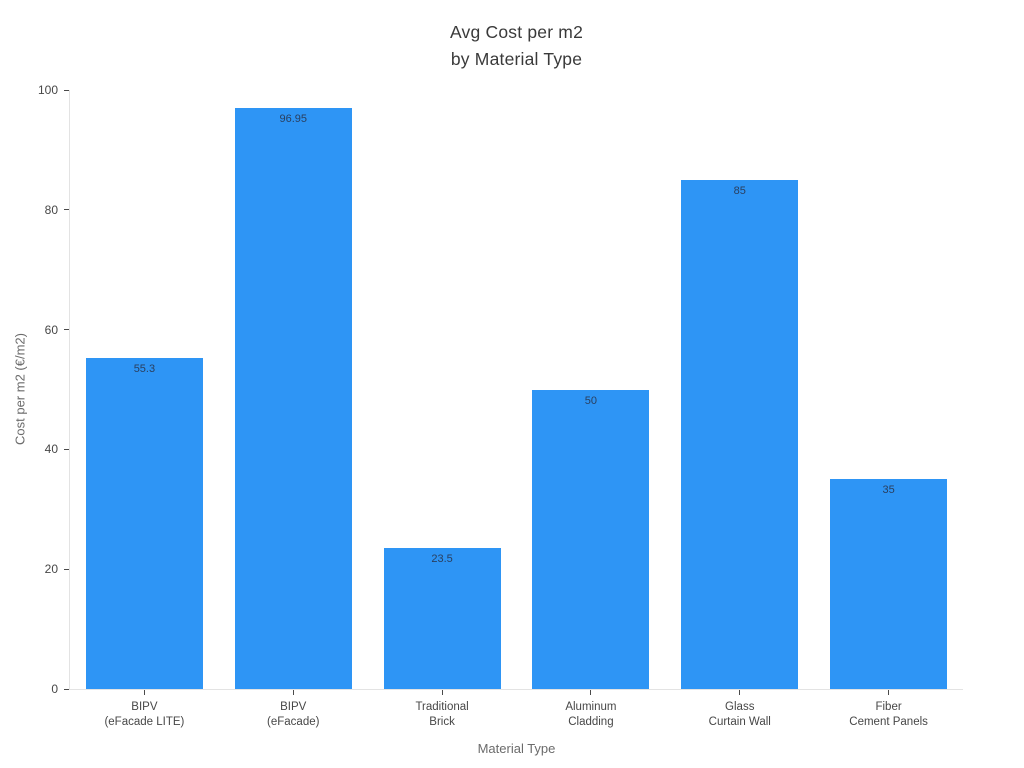 This screenshot has height=768, width=1024. What do you see at coordinates (740, 707) in the screenshot?
I see `x-tick-label-line: Glass` at bounding box center [740, 707].